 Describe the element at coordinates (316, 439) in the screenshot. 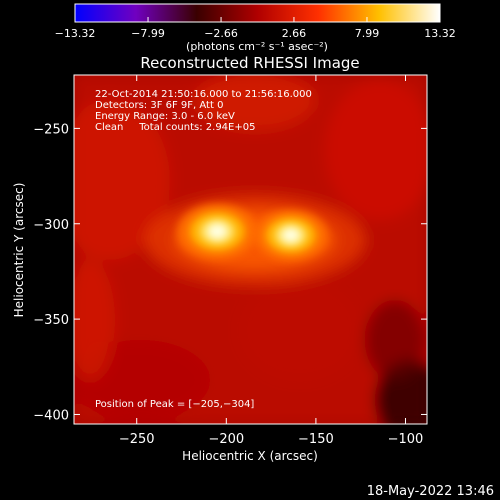

I see `x-tick-label: −150` at that location.